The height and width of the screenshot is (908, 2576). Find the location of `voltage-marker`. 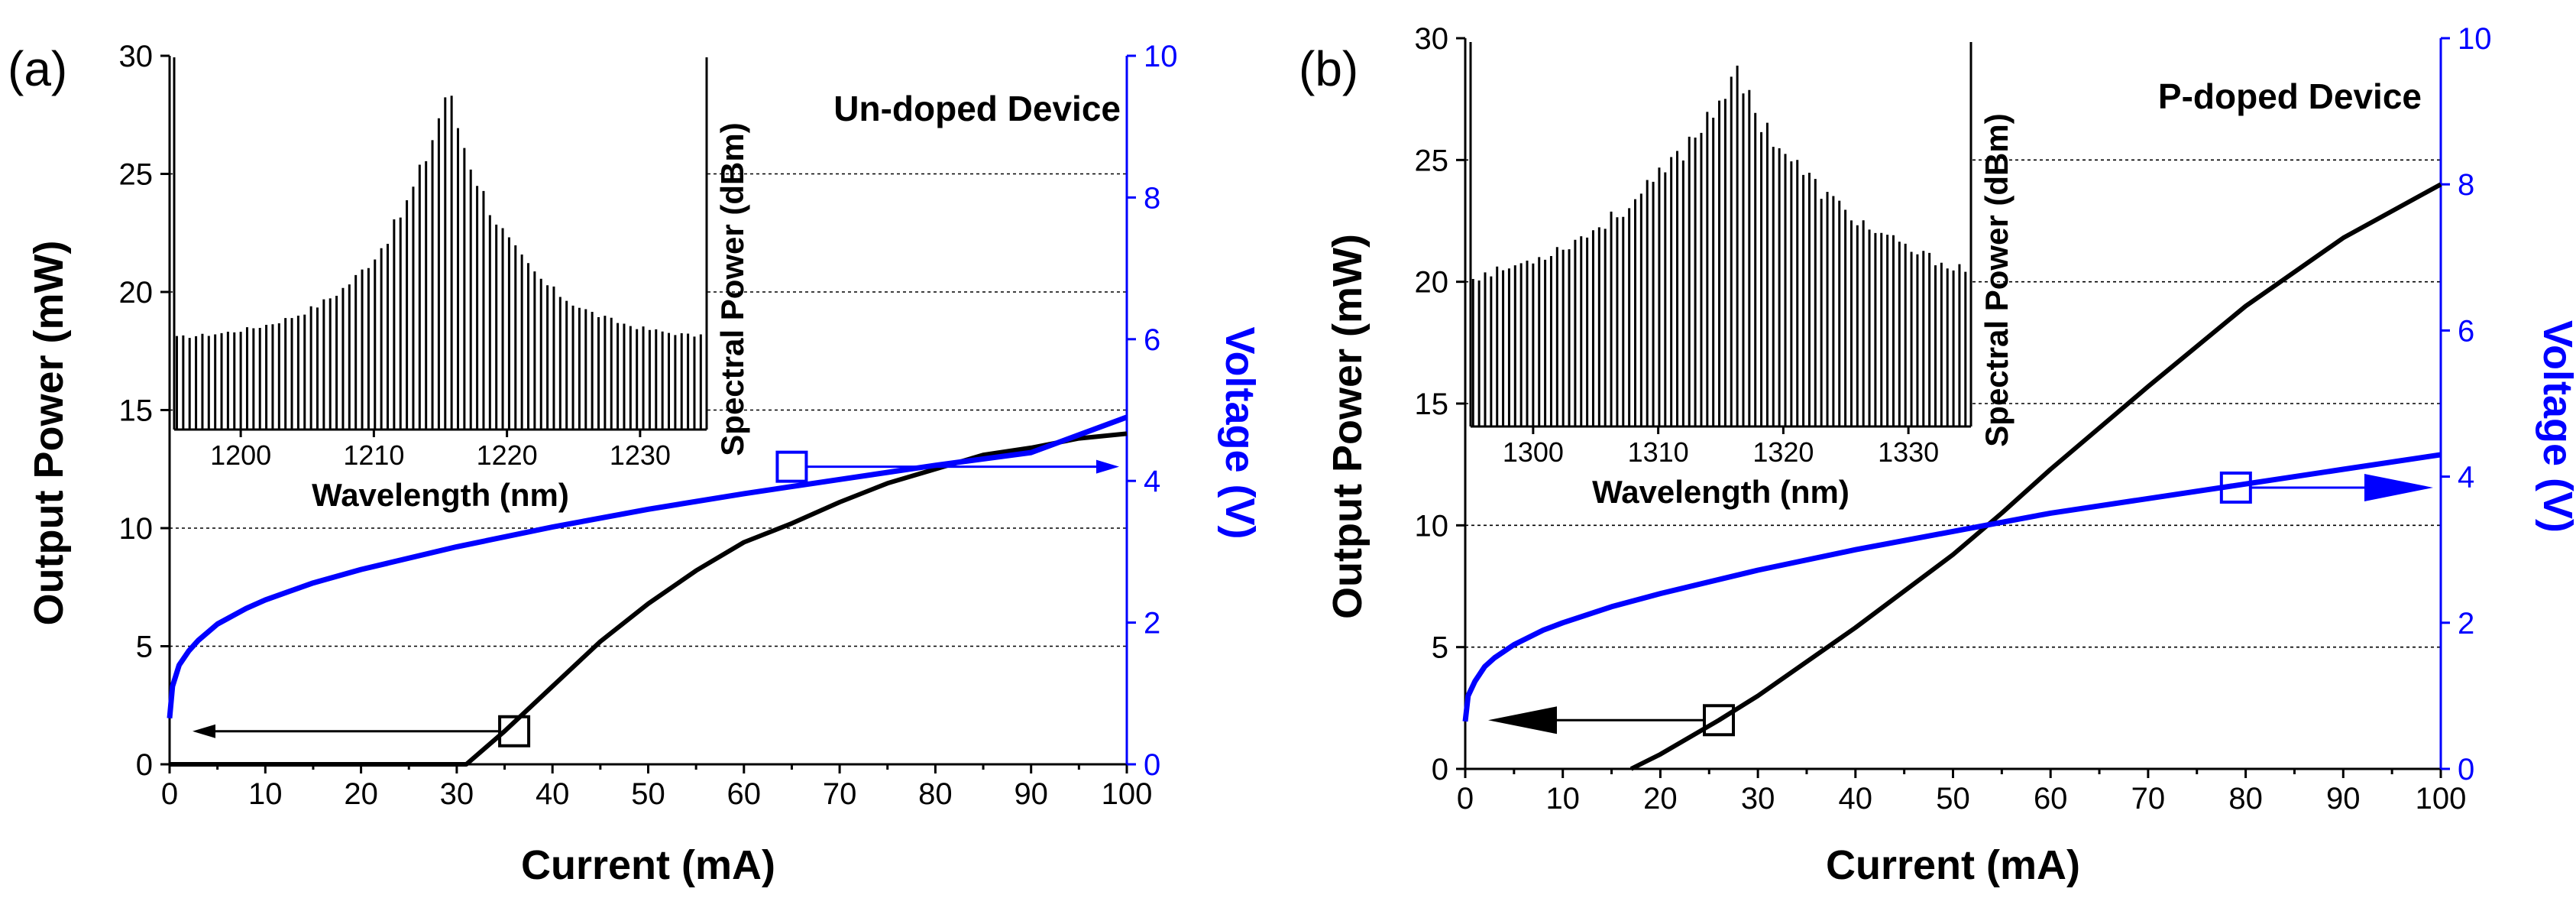

voltage-marker is located at coordinates (791, 466).